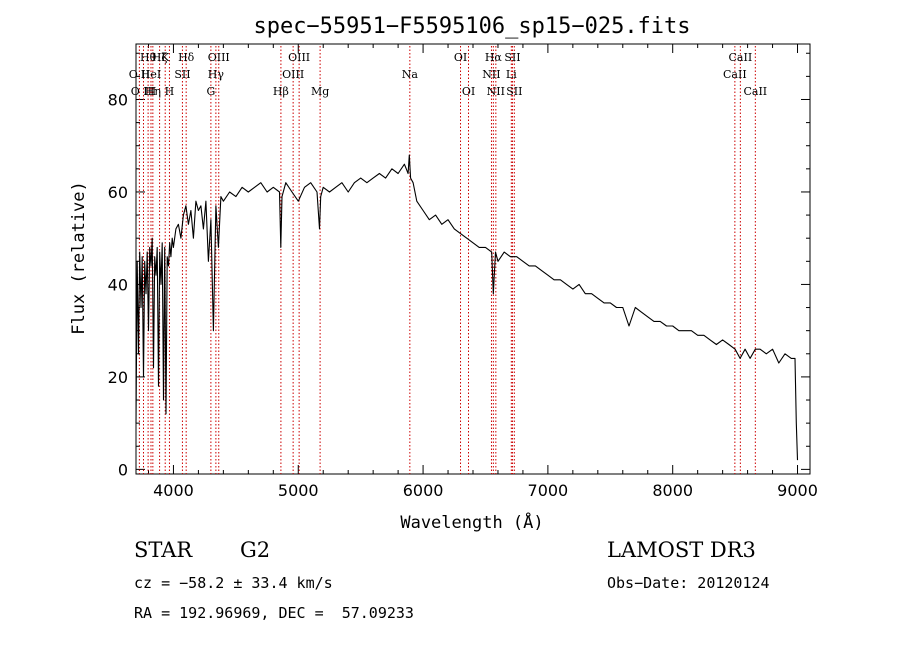 This screenshot has height=649, width=900. What do you see at coordinates (118, 377) in the screenshot?
I see `y-tick-label: 20` at bounding box center [118, 377].